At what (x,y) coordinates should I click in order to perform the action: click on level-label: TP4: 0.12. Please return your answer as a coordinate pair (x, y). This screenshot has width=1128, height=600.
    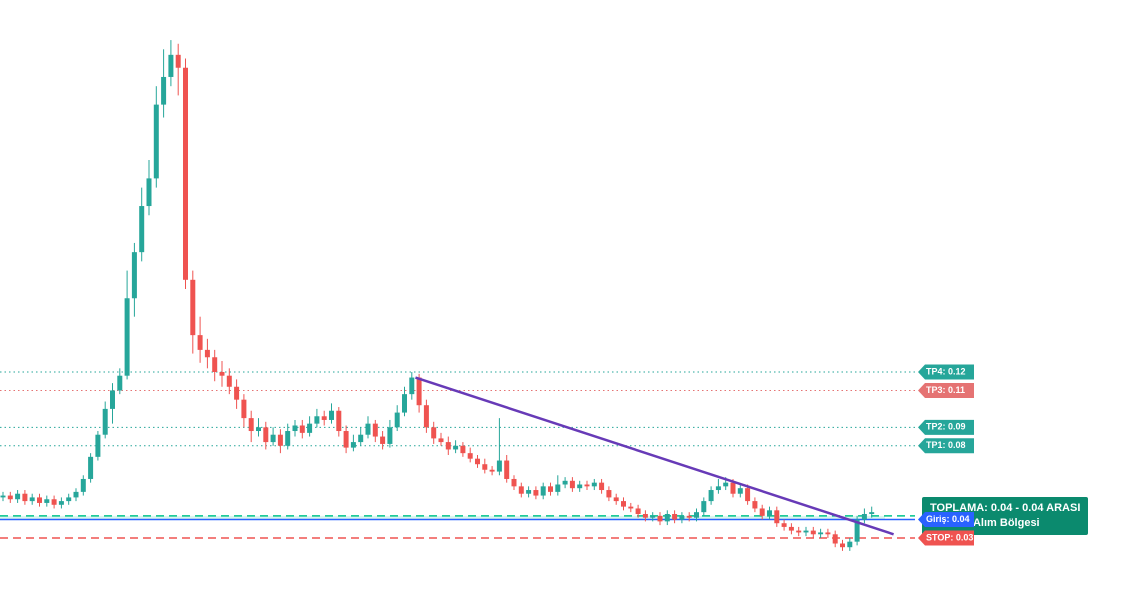
    Looking at the image, I should click on (946, 371).